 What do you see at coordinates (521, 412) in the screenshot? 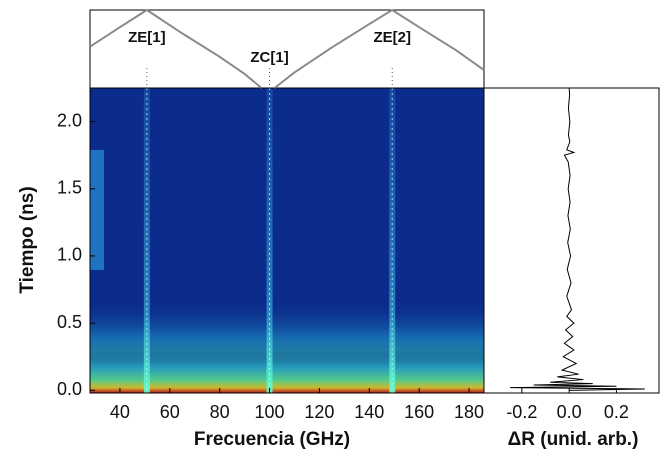
I see `x-tick-label: -0.2` at bounding box center [521, 412].